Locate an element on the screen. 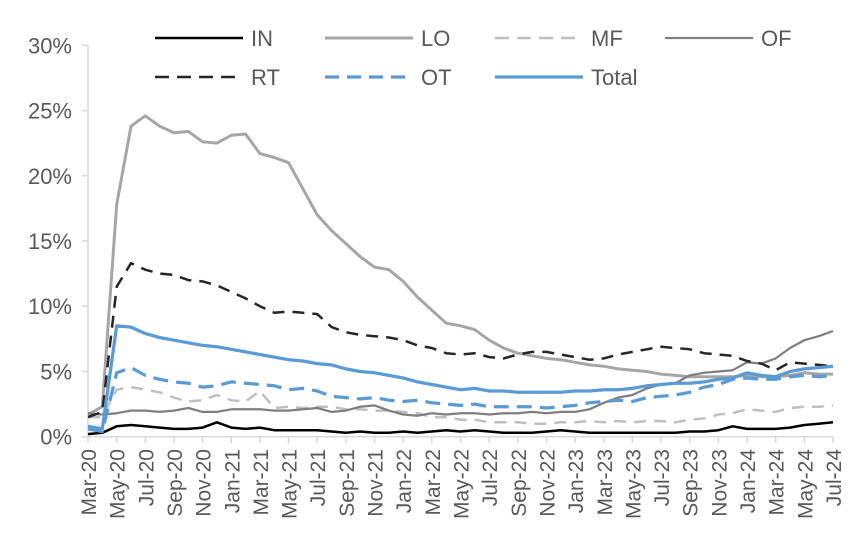 The width and height of the screenshot is (852, 534). x-tick-label: Jul-23 is located at coordinates (662, 477).